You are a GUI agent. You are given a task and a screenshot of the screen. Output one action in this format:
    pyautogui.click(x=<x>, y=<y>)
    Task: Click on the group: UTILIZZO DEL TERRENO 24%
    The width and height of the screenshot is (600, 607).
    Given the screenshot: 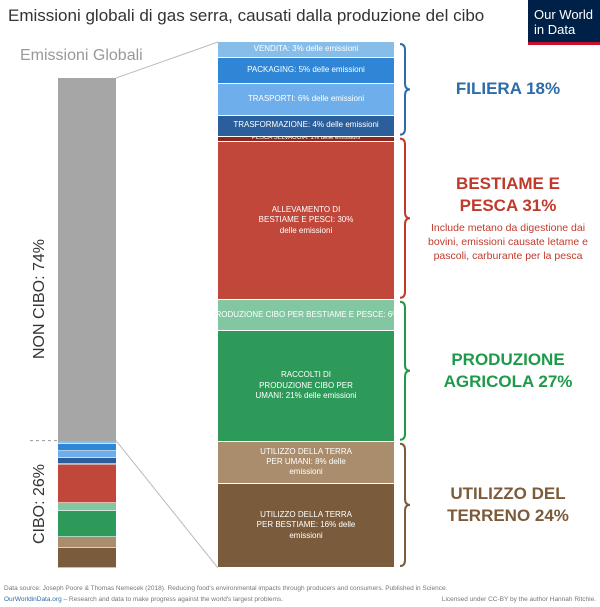 What is the action you would take?
    pyautogui.click(x=508, y=505)
    